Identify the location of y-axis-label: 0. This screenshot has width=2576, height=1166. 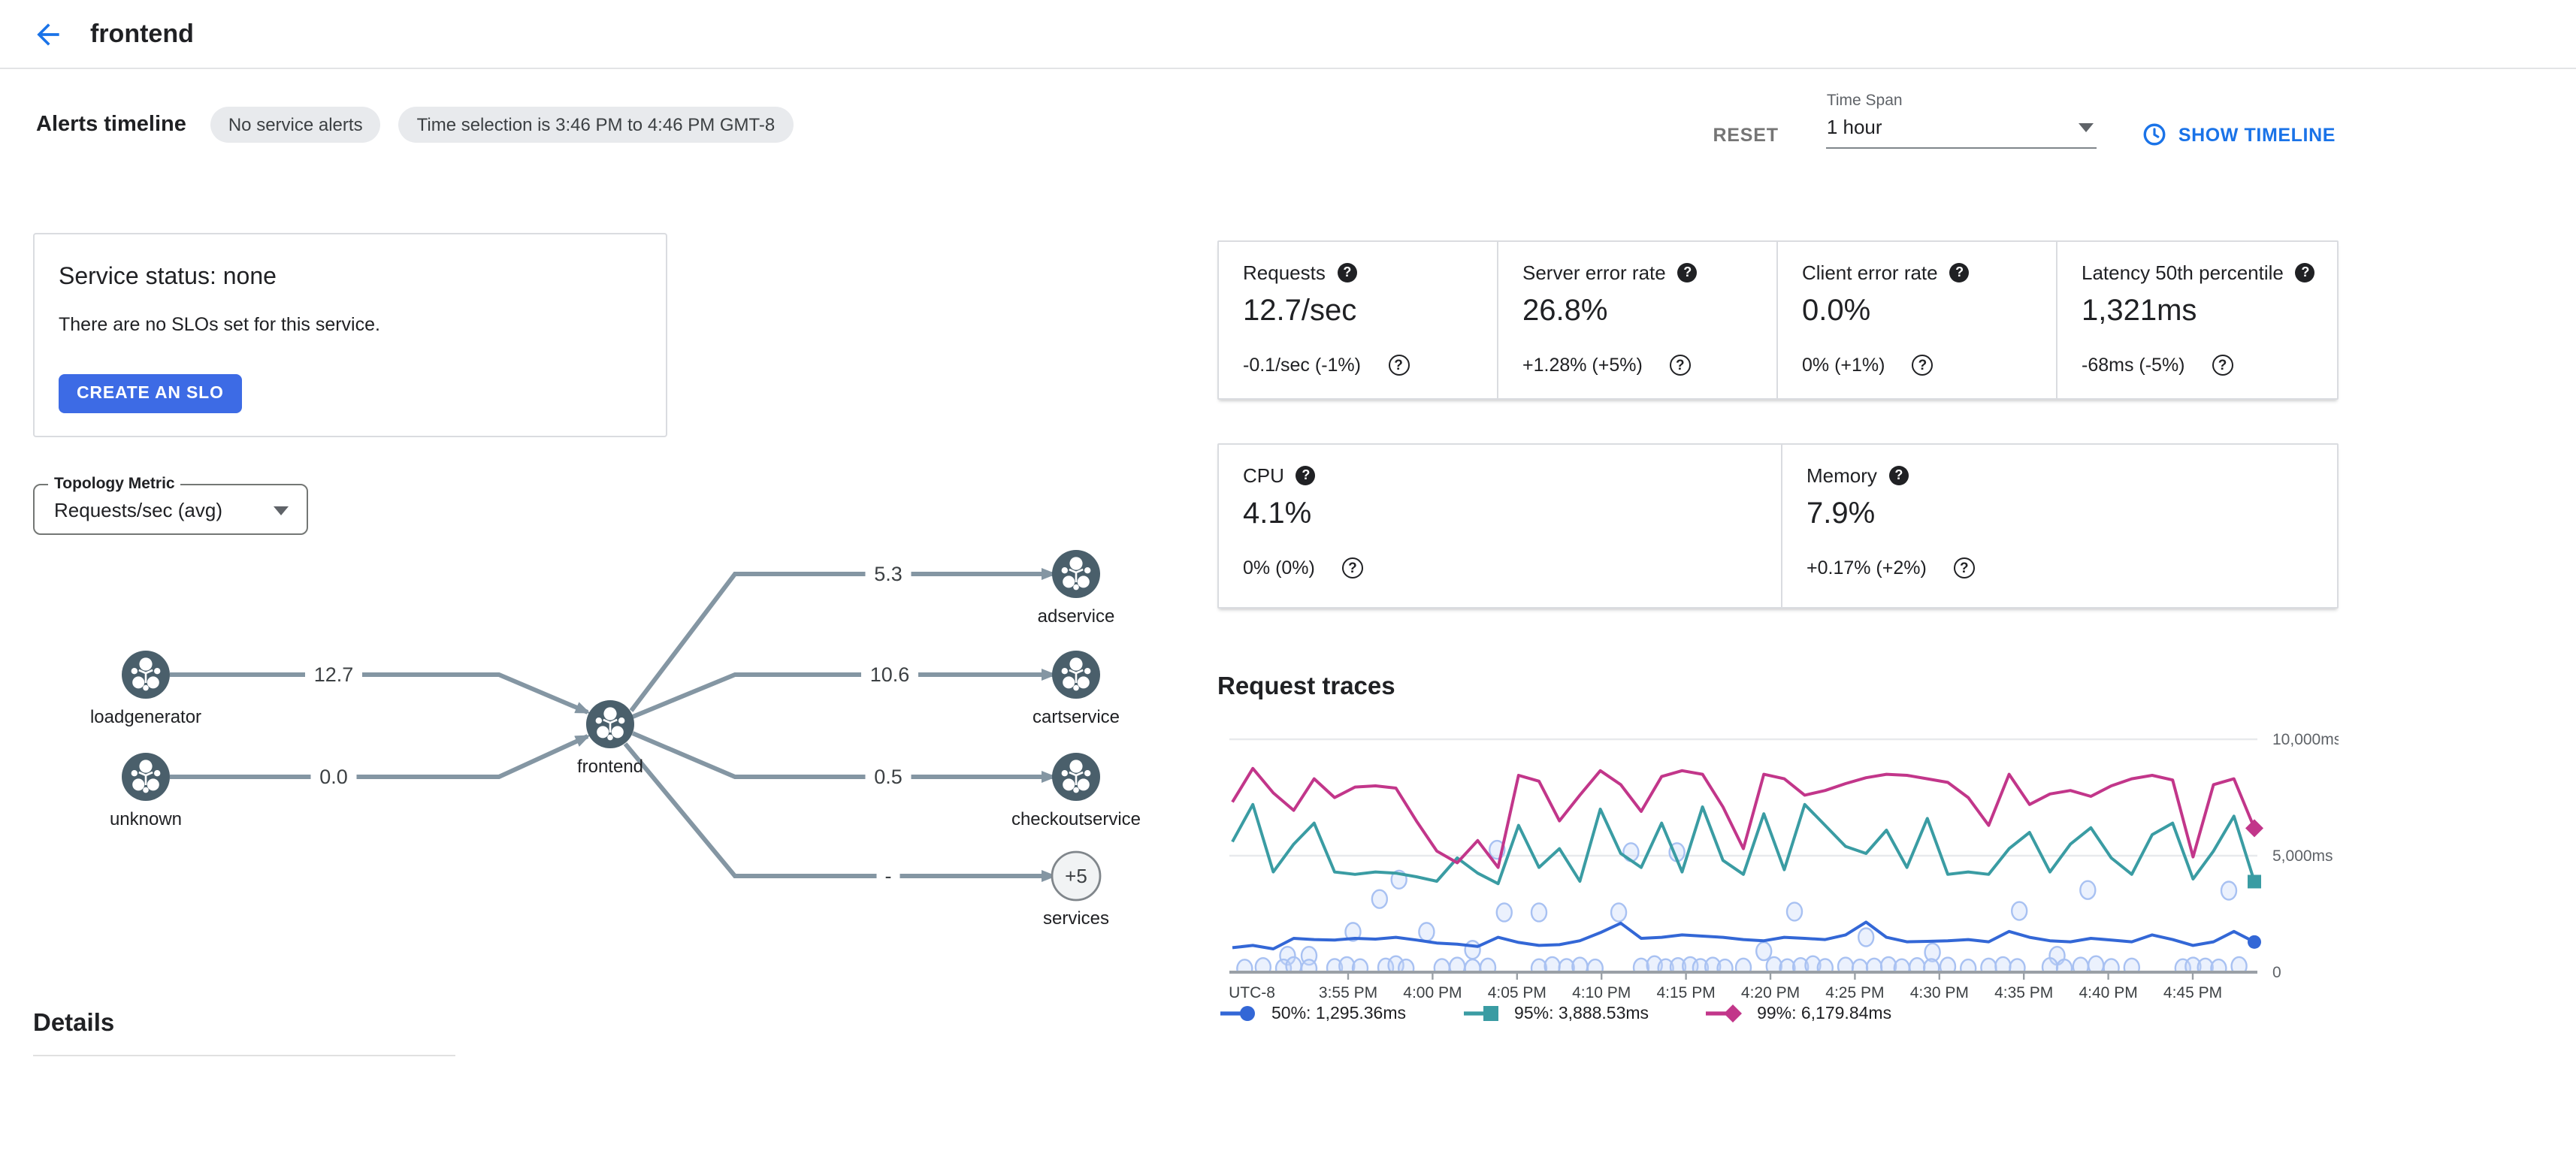
(2276, 973).